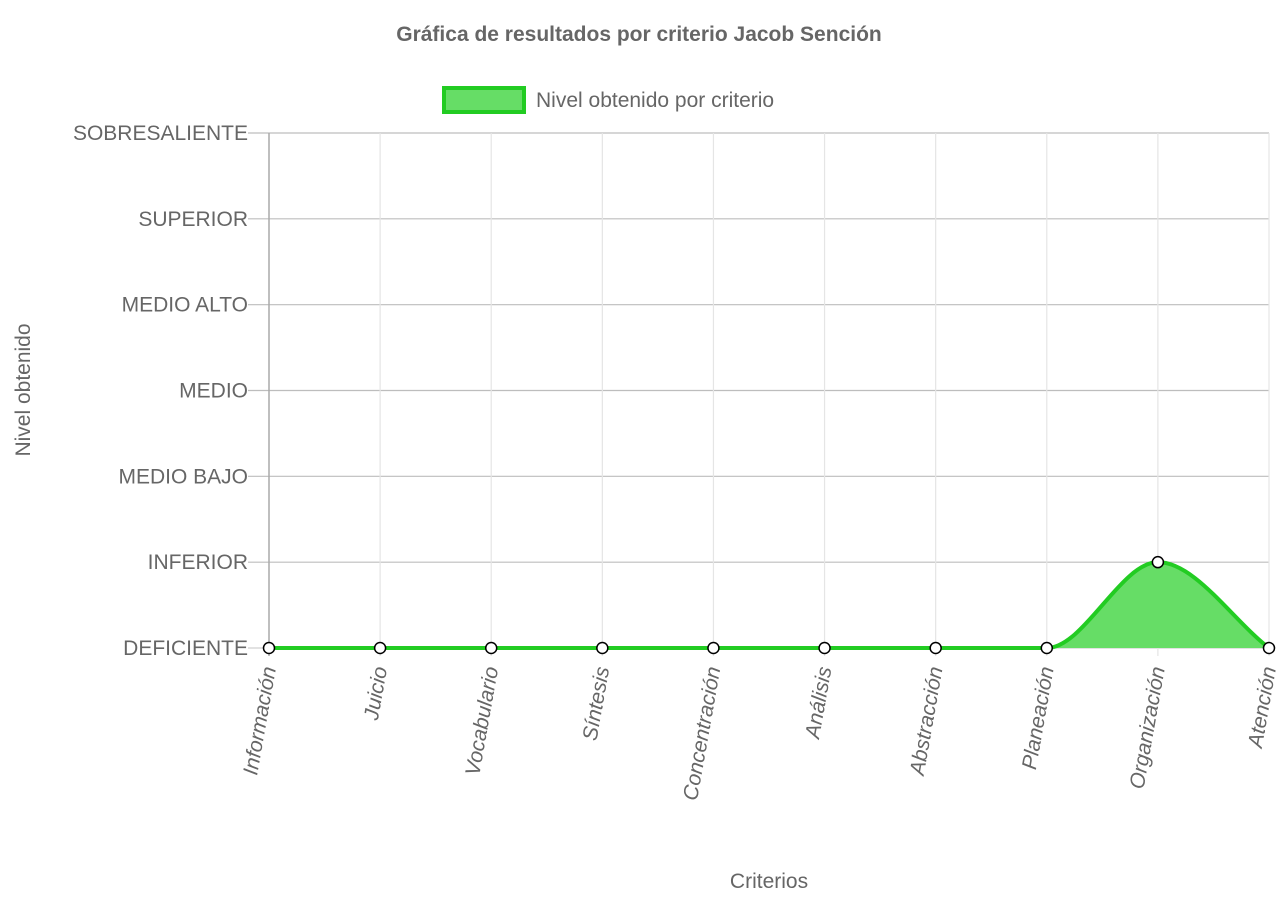 The width and height of the screenshot is (1278, 904). What do you see at coordinates (1261, 708) in the screenshot?
I see `x-tick-label: Atención` at bounding box center [1261, 708].